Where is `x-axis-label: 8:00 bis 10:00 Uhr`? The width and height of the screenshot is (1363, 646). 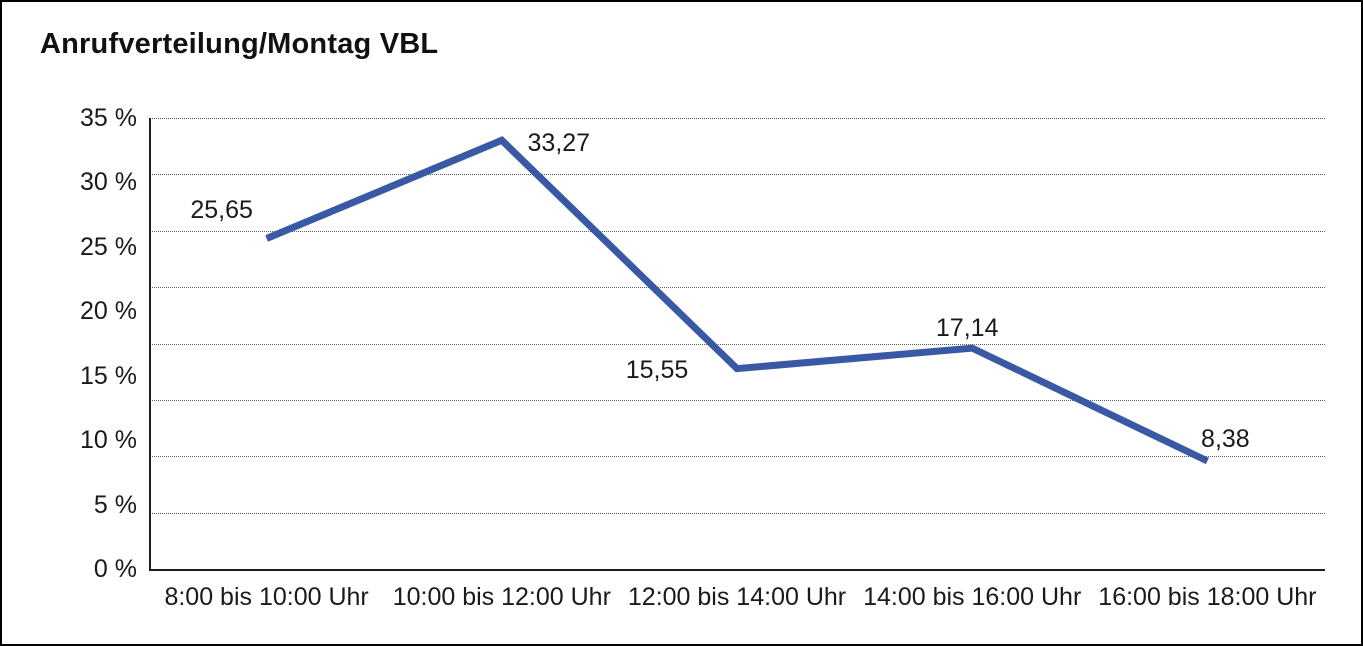
x-axis-label: 8:00 bis 10:00 Uhr is located at coordinates (266, 597).